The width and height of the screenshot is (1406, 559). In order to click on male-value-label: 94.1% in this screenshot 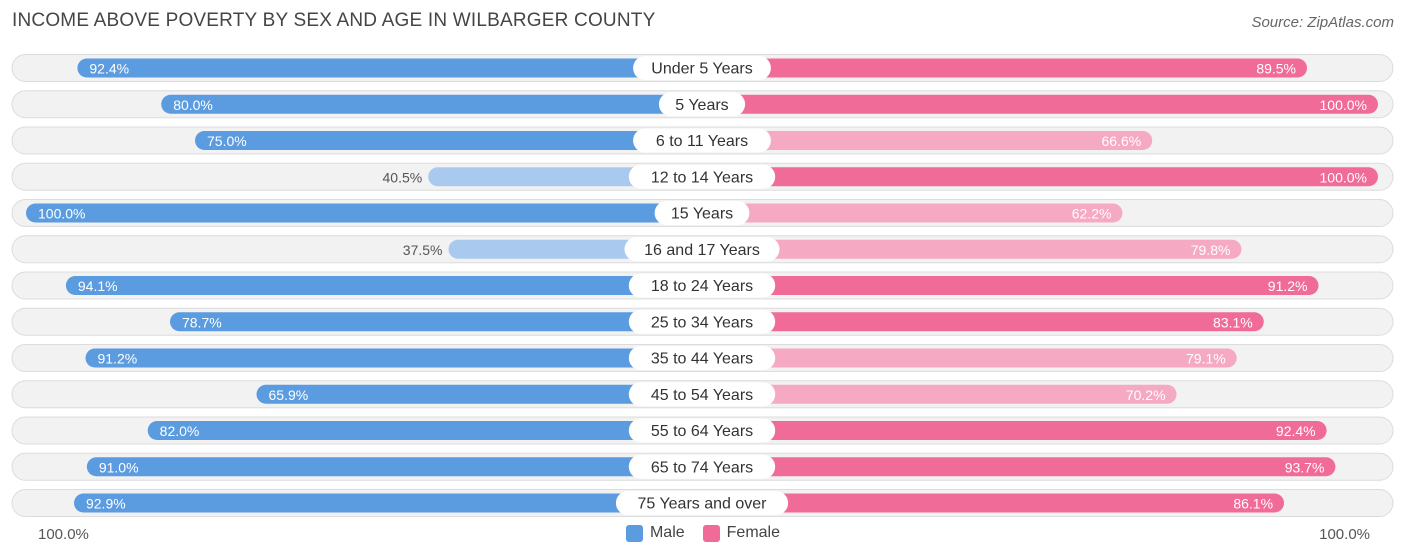, I will do `click(98, 286)`.